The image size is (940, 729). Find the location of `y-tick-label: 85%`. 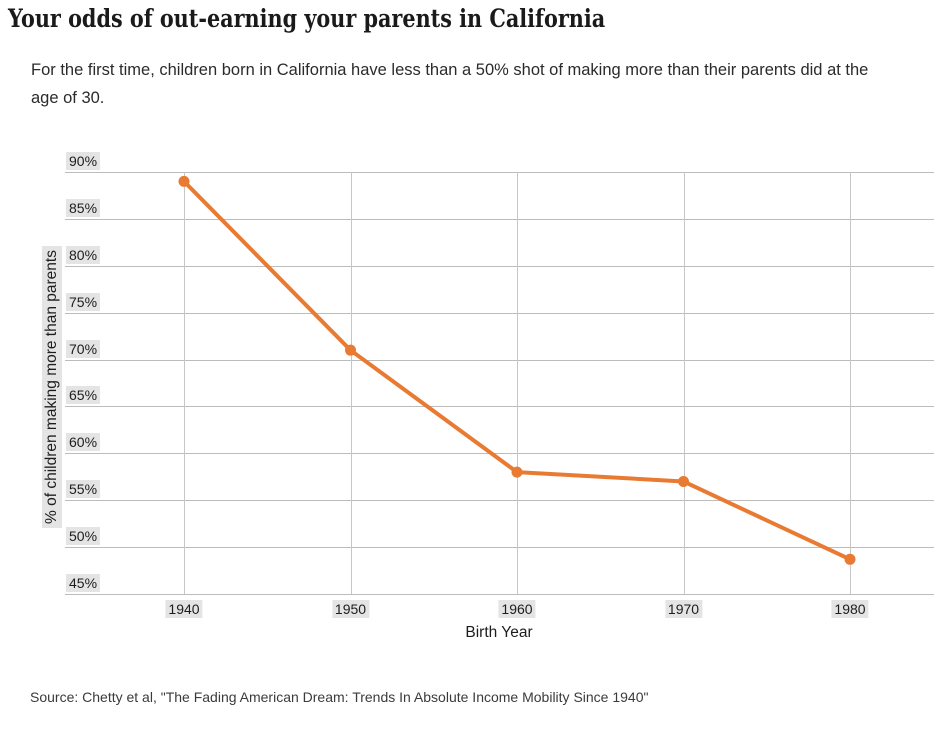

y-tick-label: 85% is located at coordinates (83, 207).